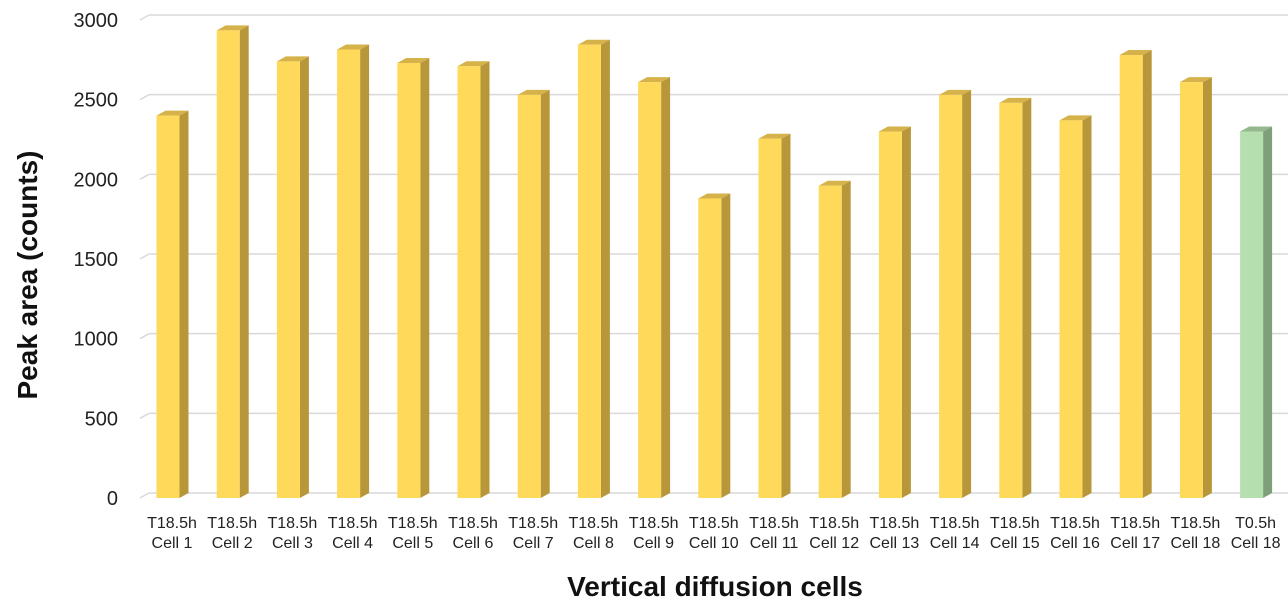 The width and height of the screenshot is (1288, 601). I want to click on y-tick-label: 0, so click(112, 499).